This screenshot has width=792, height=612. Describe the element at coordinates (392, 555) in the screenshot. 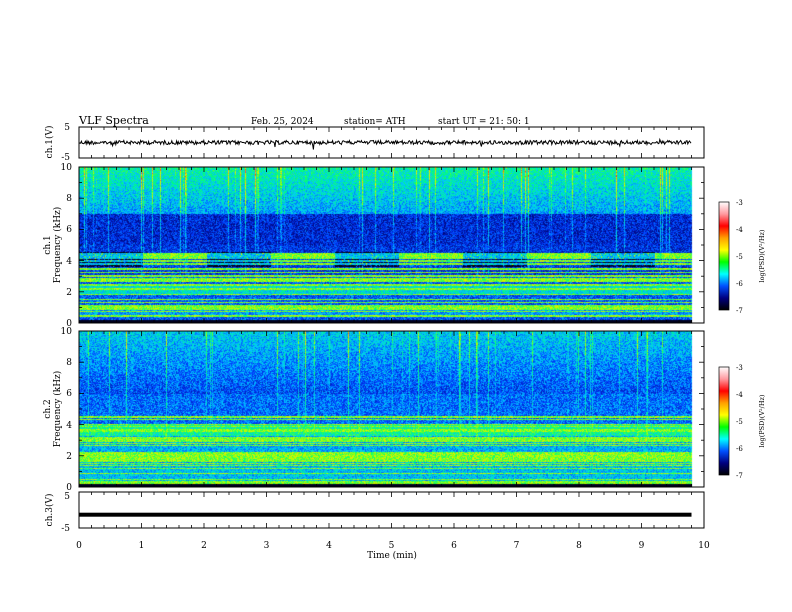

I see `x-axis-label: Time (min)` at that location.